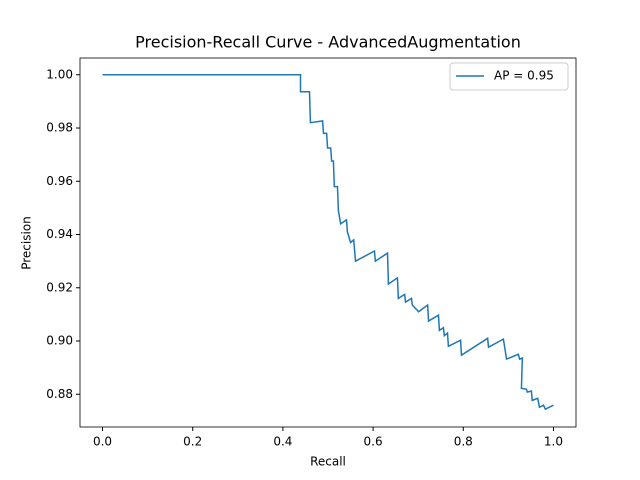  What do you see at coordinates (102, 442) in the screenshot?
I see `x-tick-label: 0.0` at bounding box center [102, 442].